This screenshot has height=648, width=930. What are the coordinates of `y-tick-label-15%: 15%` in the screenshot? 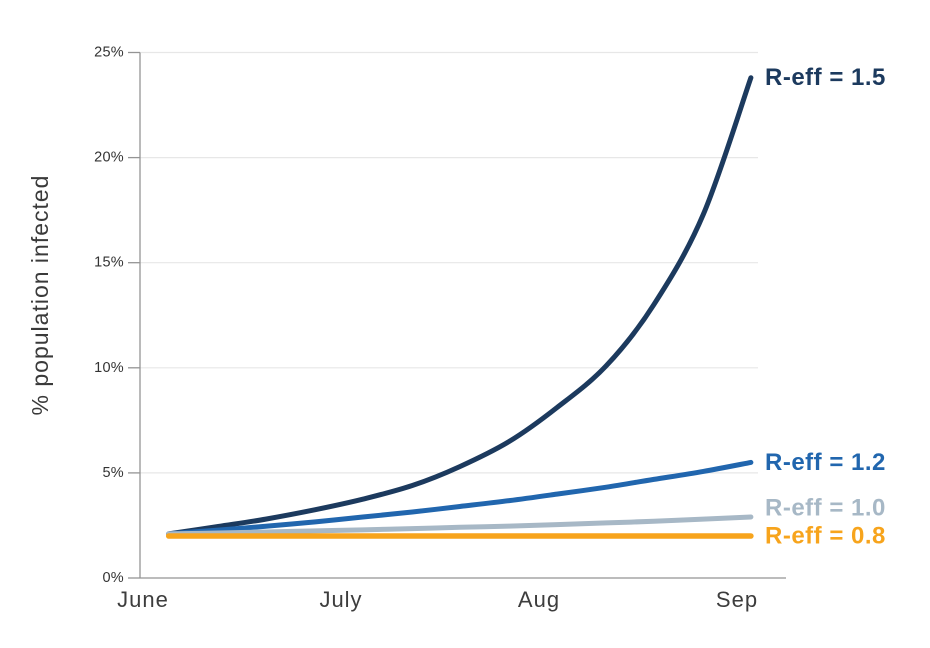 It's located at (109, 263).